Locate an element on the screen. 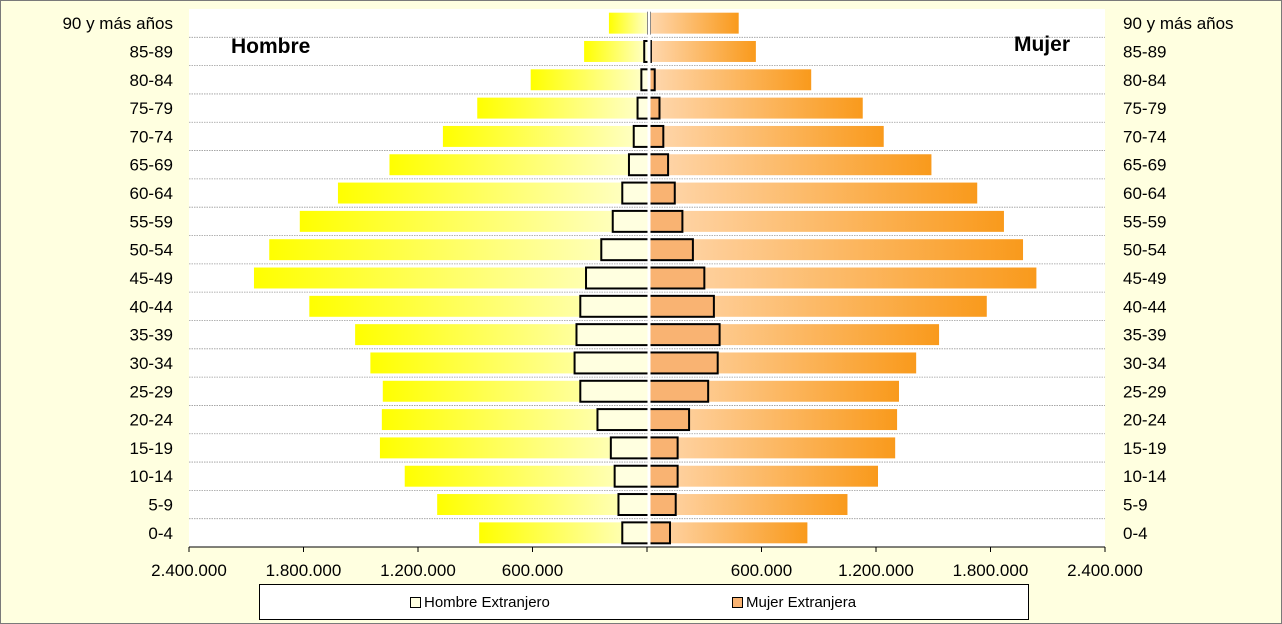 This screenshot has height=624, width=1282. category-label-left: 25-29 is located at coordinates (151, 391).